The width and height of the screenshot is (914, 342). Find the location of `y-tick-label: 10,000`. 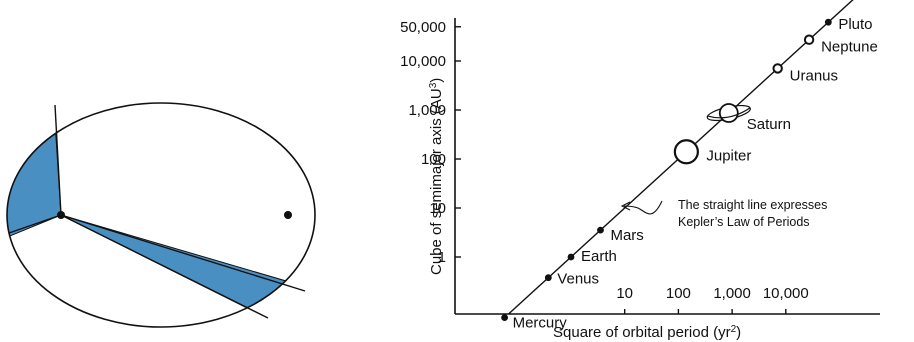

y-tick-label: 10,000 is located at coordinates (423, 61).